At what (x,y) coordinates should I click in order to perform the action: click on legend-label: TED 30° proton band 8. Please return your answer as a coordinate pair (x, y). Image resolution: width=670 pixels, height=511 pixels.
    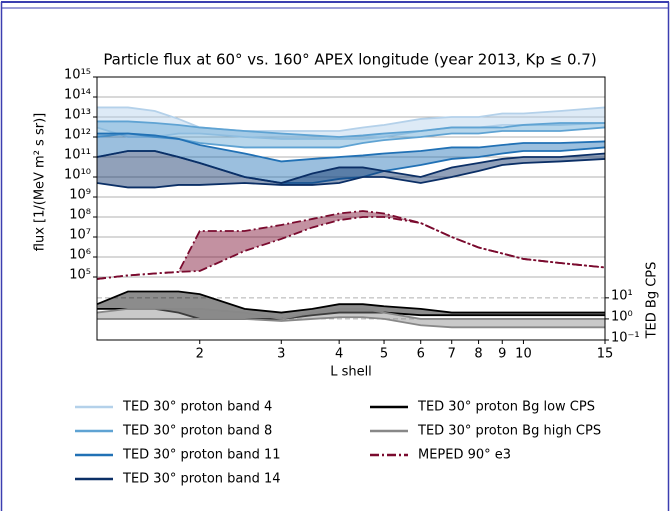
    Looking at the image, I should click on (197, 431).